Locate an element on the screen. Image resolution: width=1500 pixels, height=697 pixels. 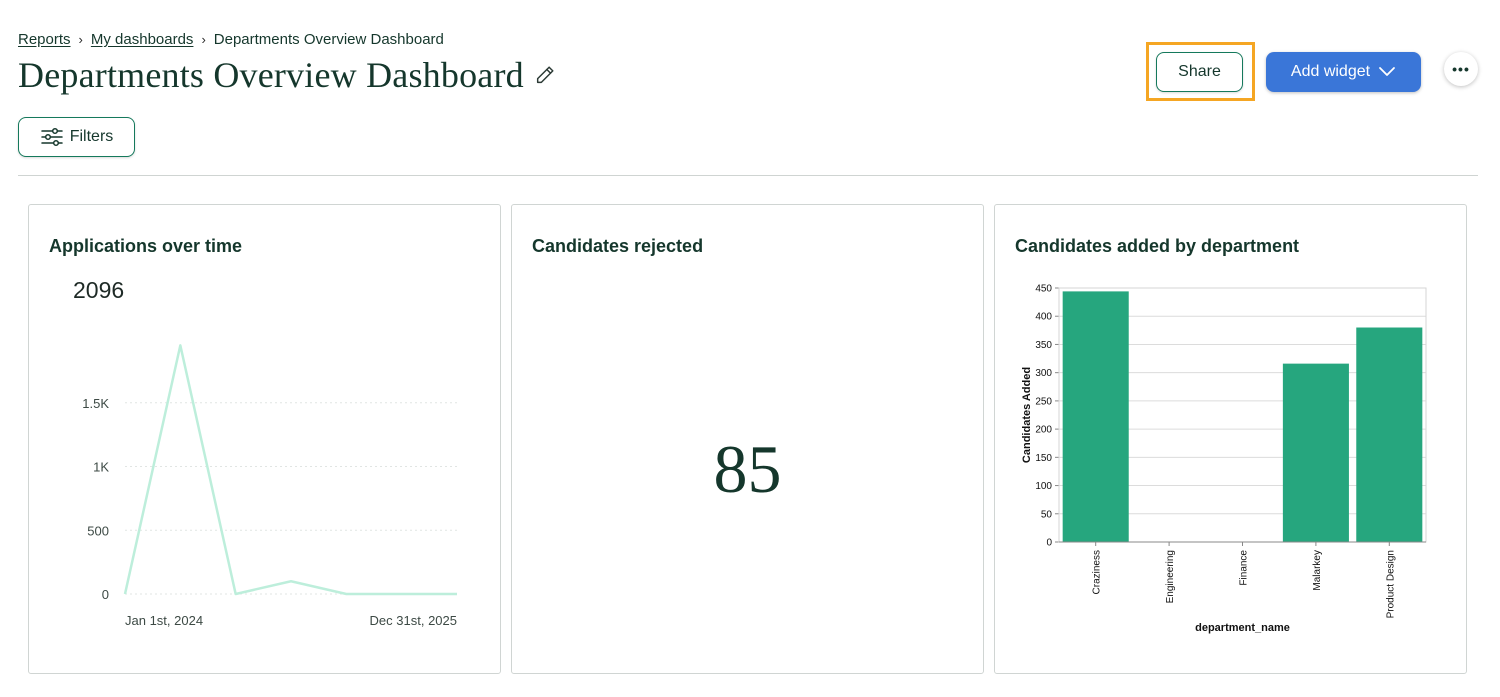
y-tick-label: 1.5K is located at coordinates (95, 403).